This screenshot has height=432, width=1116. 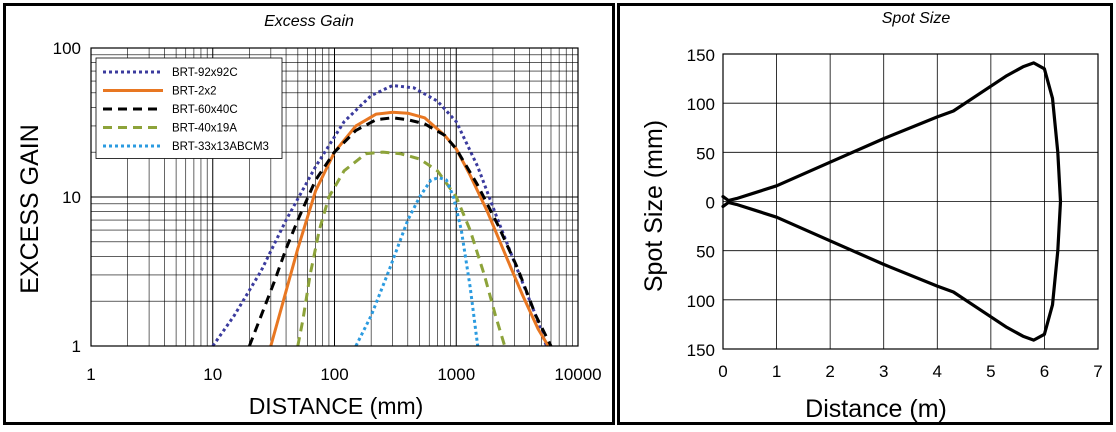 What do you see at coordinates (456, 374) in the screenshot?
I see `x-tick-label: 1000` at bounding box center [456, 374].